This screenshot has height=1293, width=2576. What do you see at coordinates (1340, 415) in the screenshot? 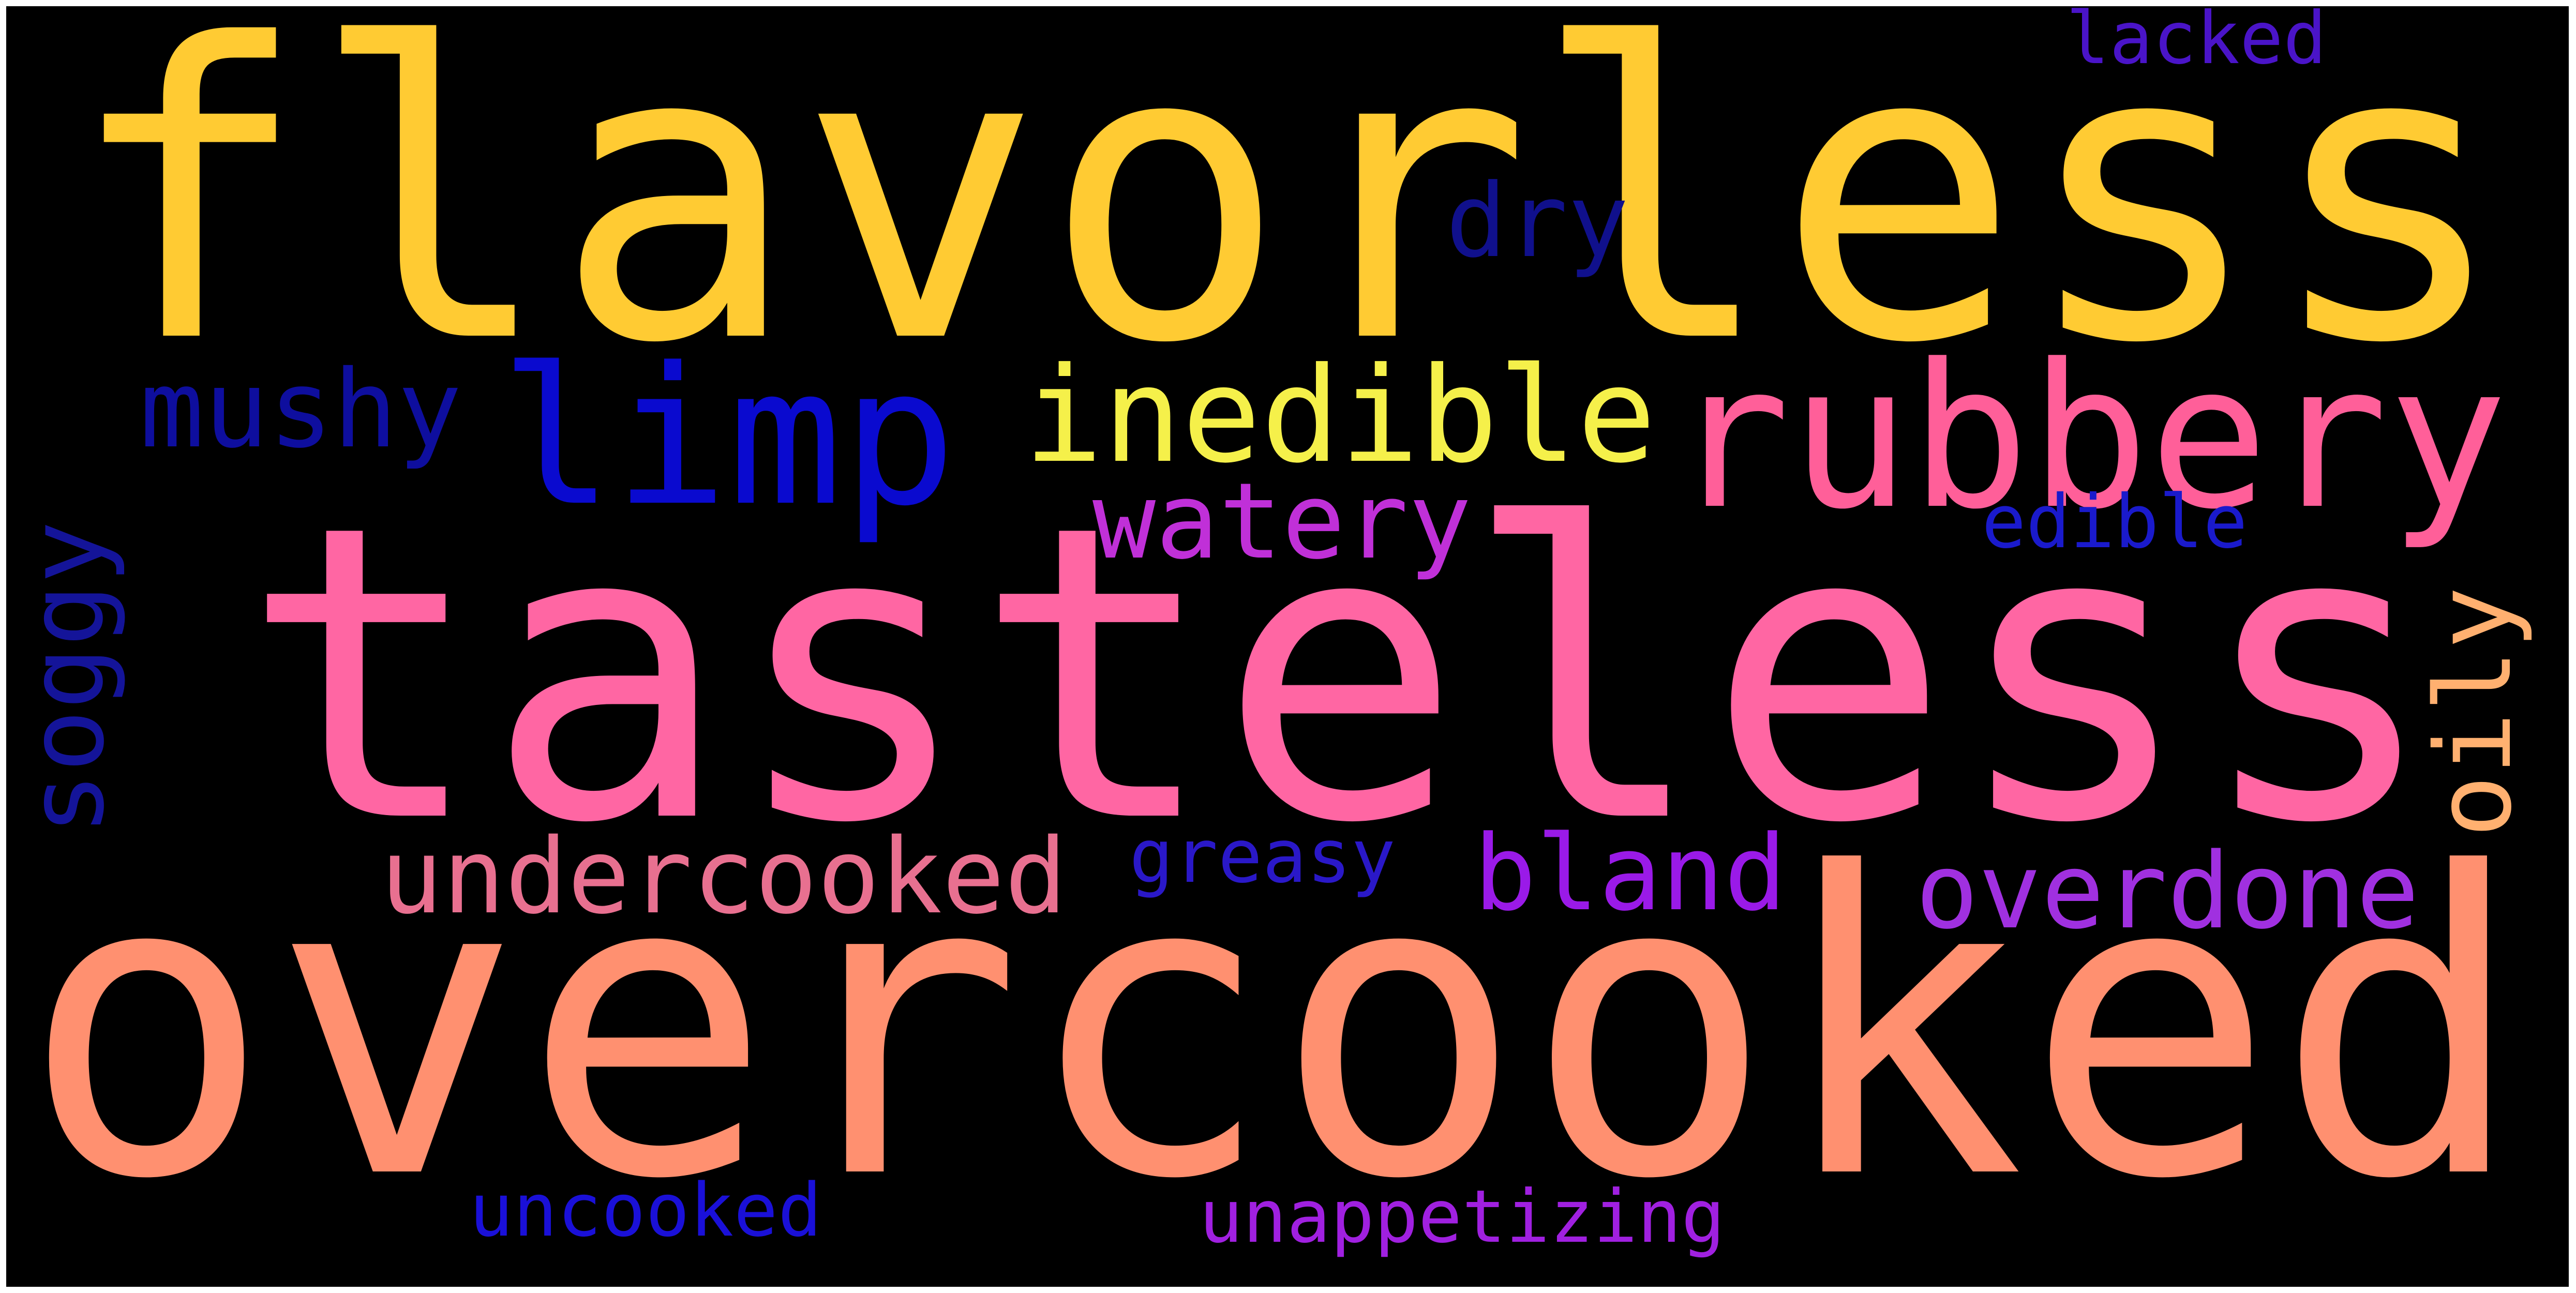
I see `word-inedible: inedible` at bounding box center [1340, 415].